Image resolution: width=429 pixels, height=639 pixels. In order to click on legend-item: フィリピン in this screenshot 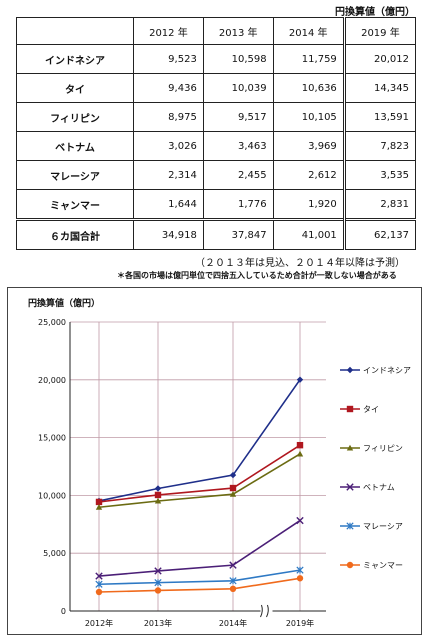, I will do `click(371, 448)`.